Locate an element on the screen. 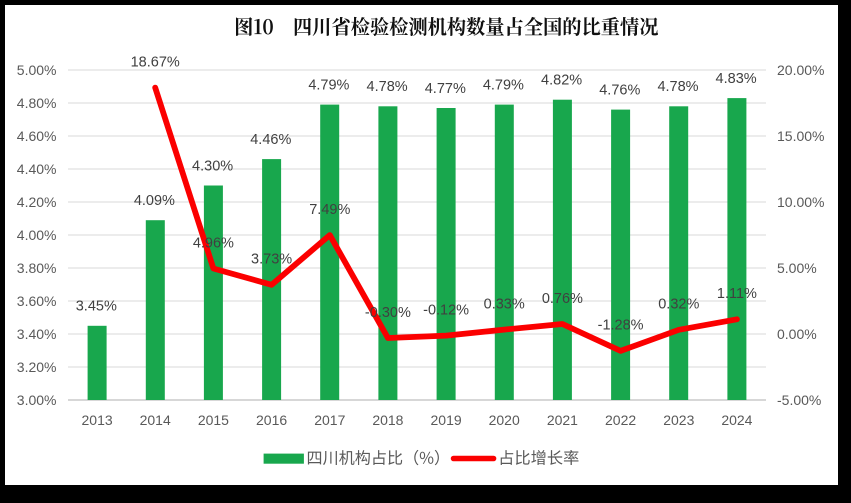  svg-text: 3.60% is located at coordinates (37, 301).